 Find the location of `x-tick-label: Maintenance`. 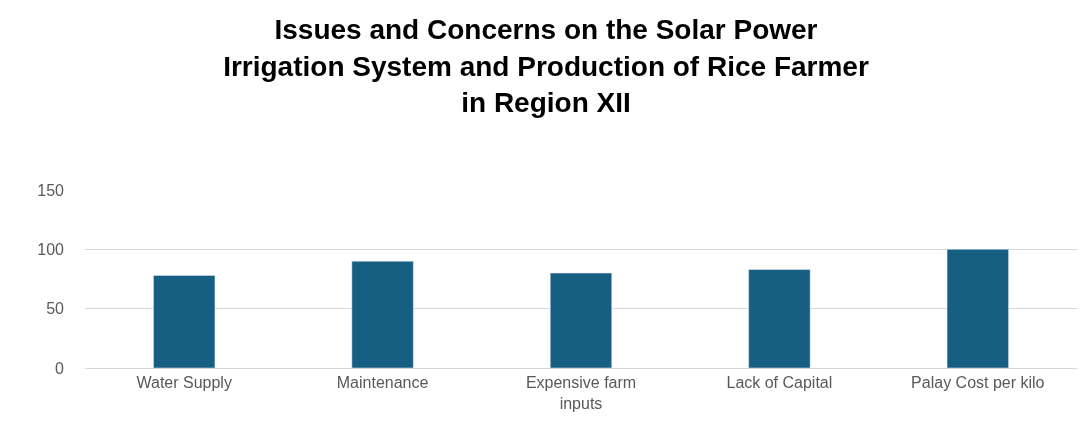

x-tick-label: Maintenance is located at coordinates (382, 383).